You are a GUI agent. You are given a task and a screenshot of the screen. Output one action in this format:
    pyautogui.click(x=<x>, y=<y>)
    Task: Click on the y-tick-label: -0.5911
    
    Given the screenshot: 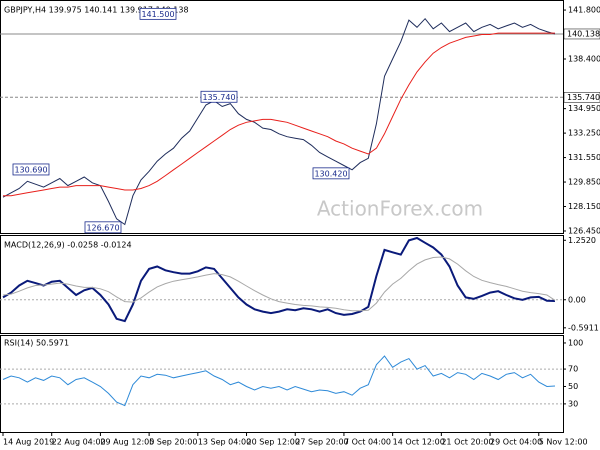 What is the action you would take?
    pyautogui.click(x=583, y=327)
    